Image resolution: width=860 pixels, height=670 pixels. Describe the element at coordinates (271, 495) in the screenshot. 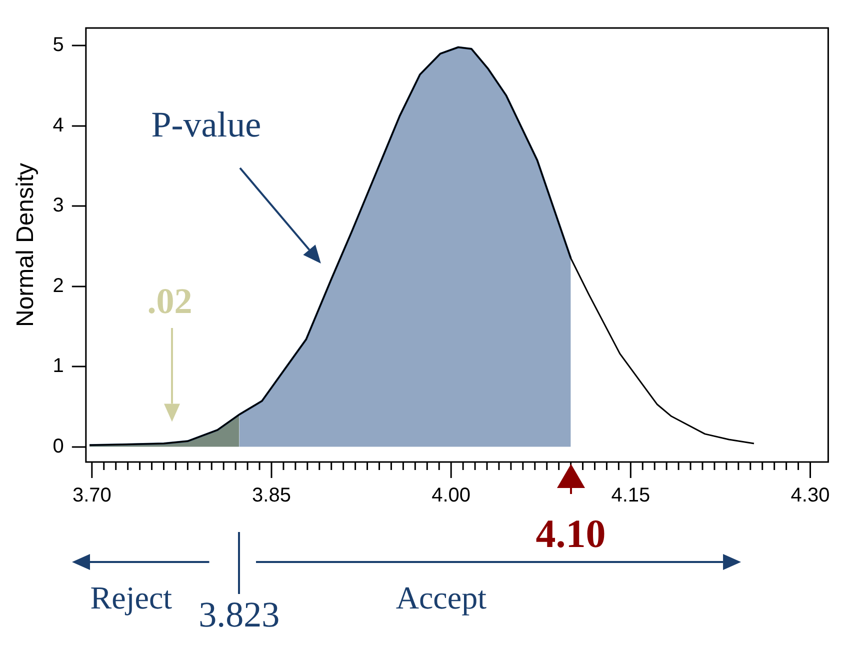

I see `x-tick-label: 3.85` at that location.